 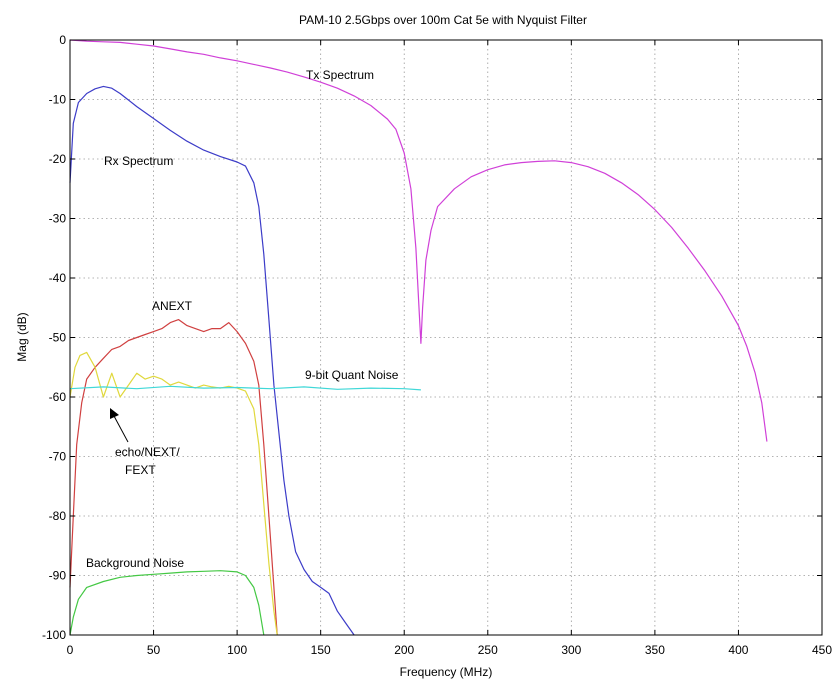 What do you see at coordinates (135, 563) in the screenshot?
I see `annotation-background-noise: Background Noise` at bounding box center [135, 563].